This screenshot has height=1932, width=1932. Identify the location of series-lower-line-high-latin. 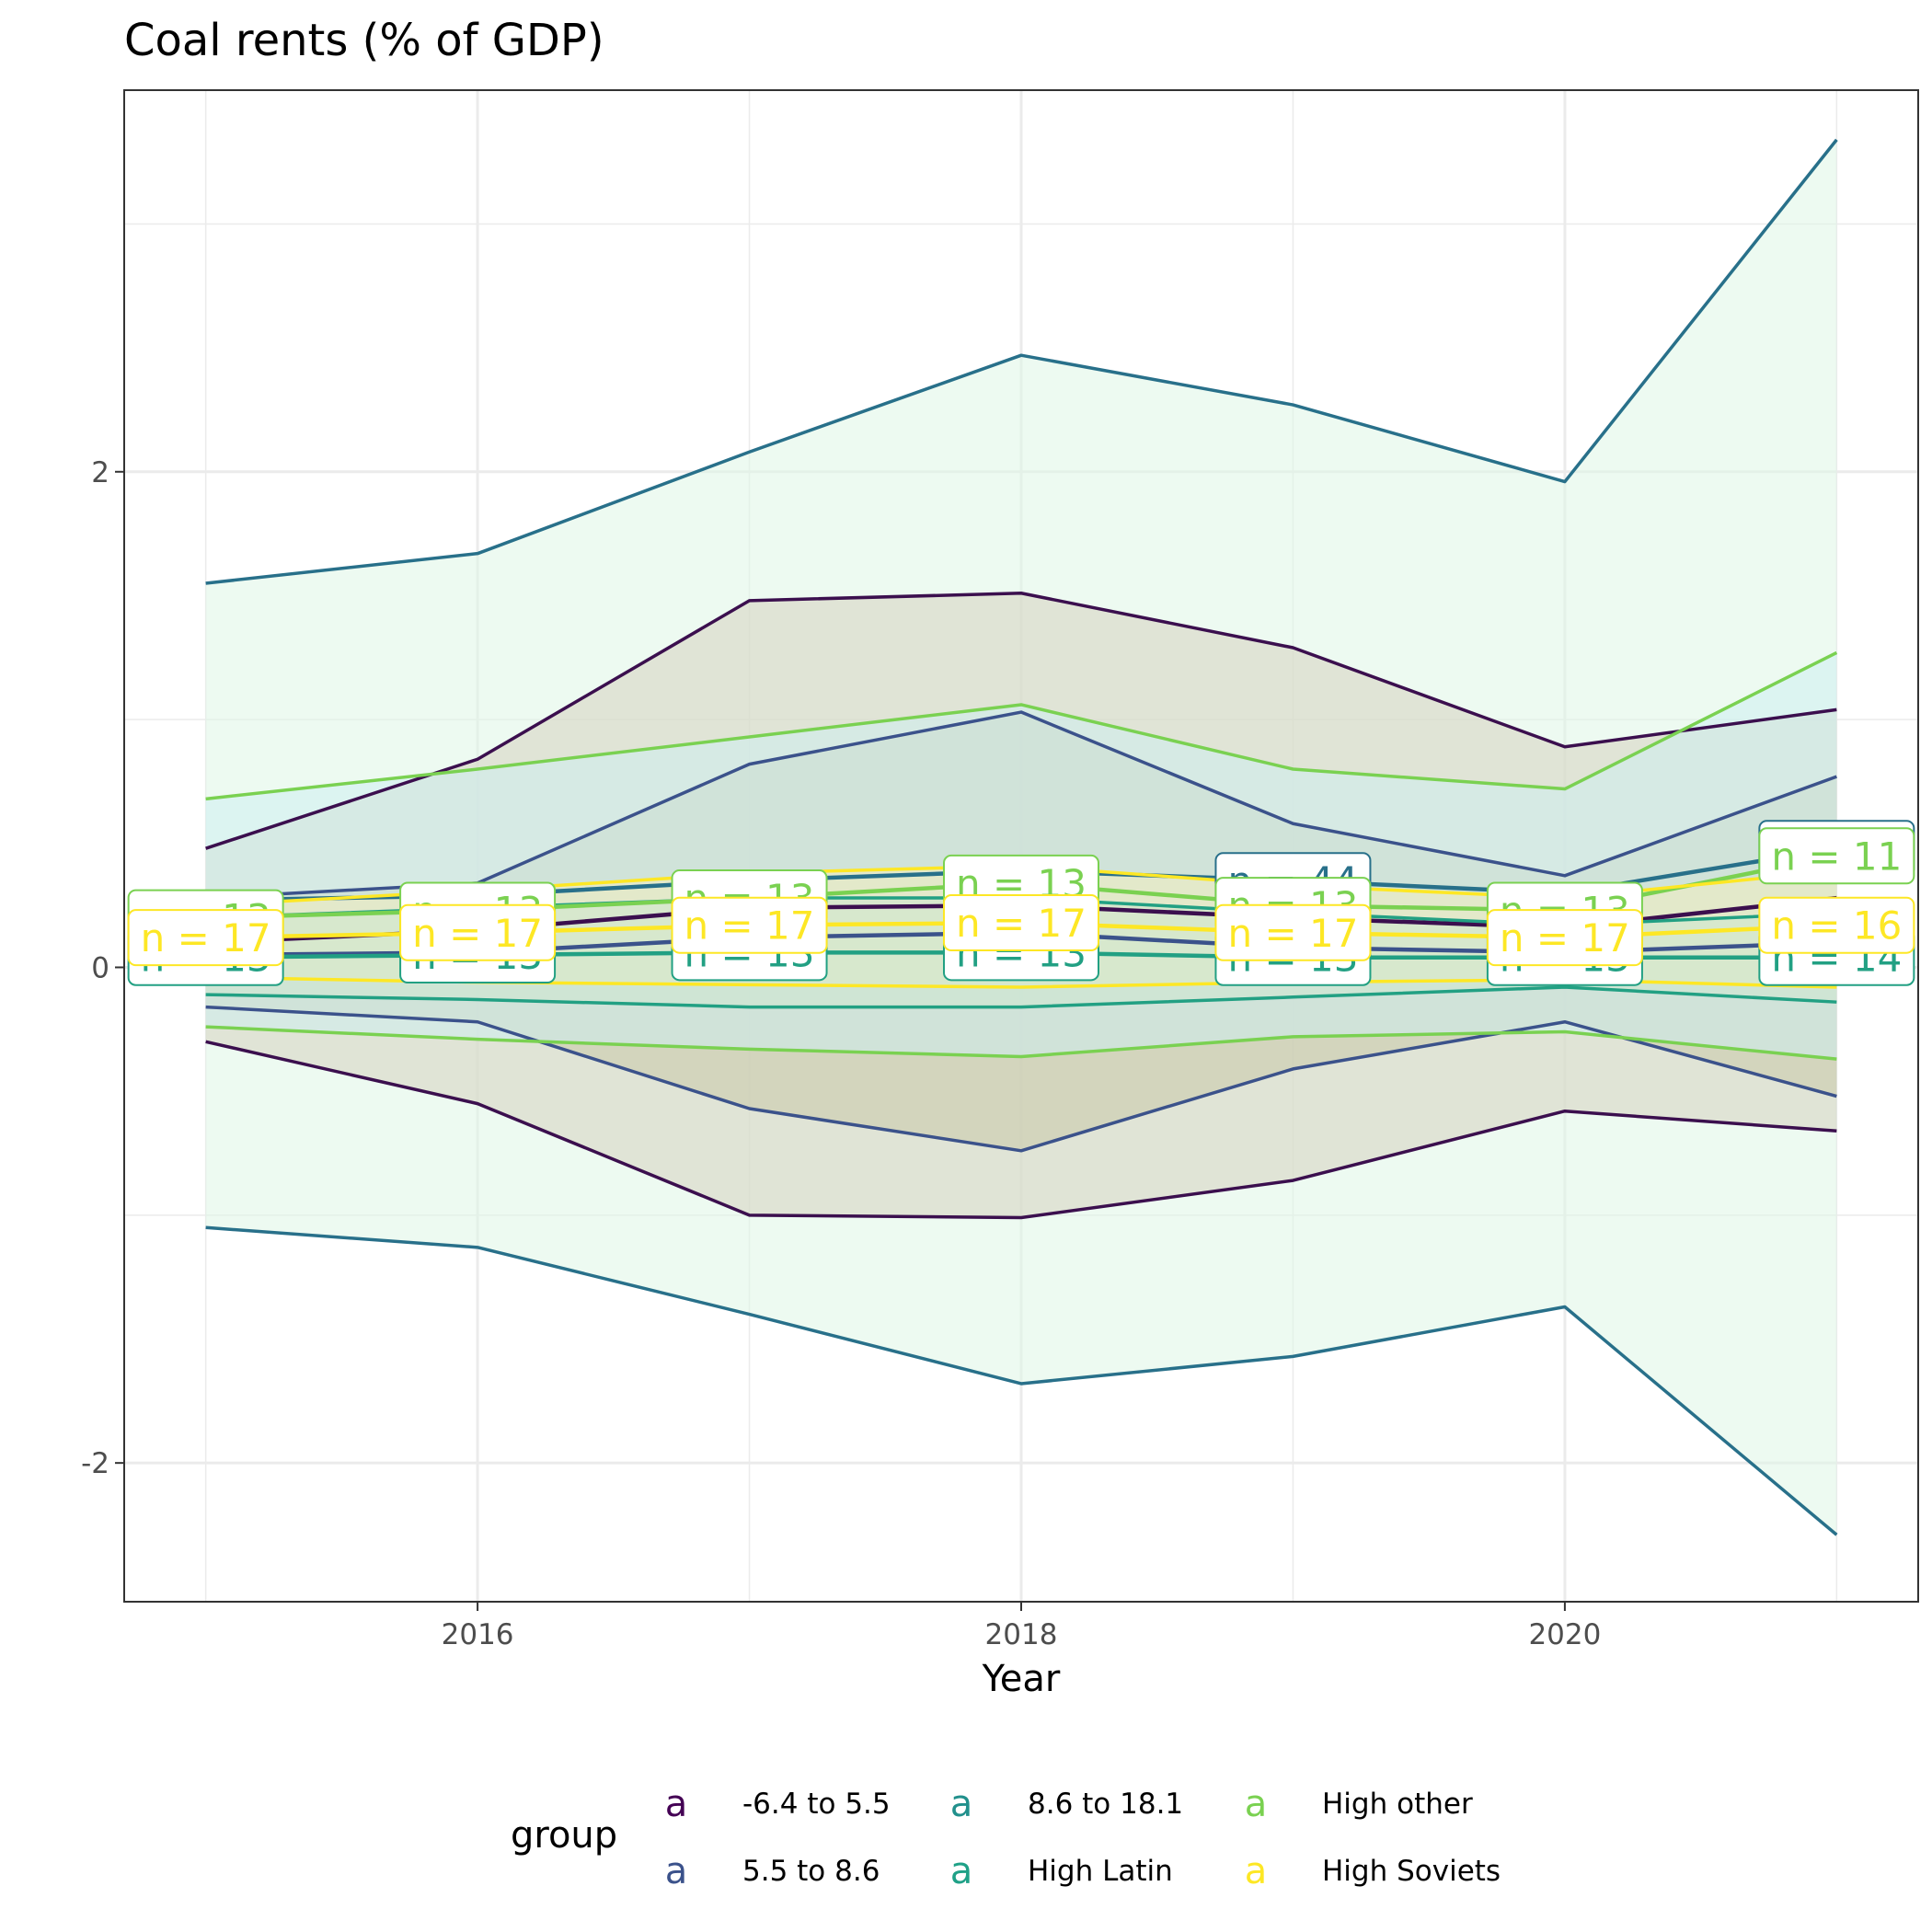
(1021, 997).